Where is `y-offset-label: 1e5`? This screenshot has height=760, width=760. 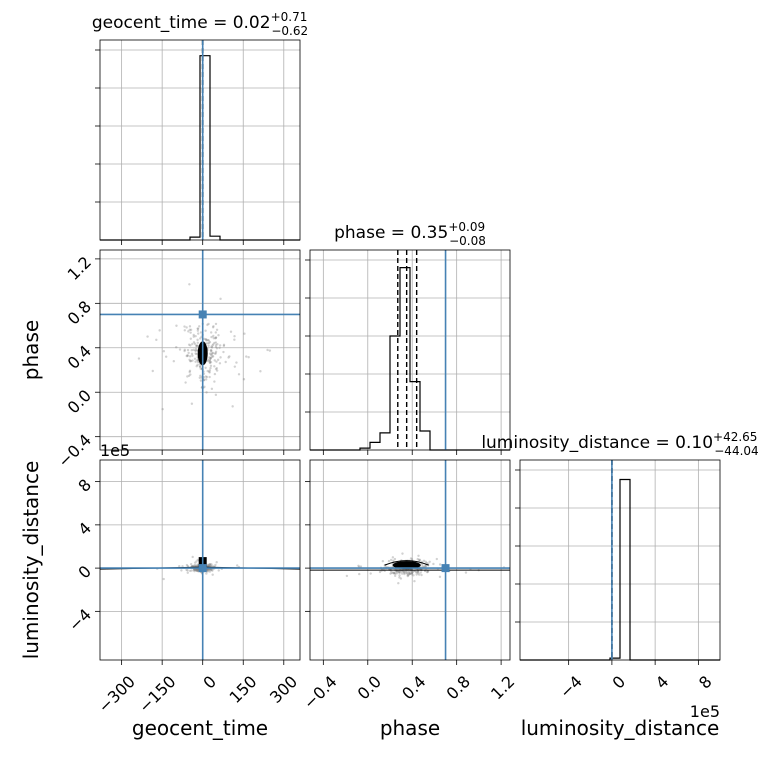
y-offset-label: 1e5 is located at coordinates (115, 450).